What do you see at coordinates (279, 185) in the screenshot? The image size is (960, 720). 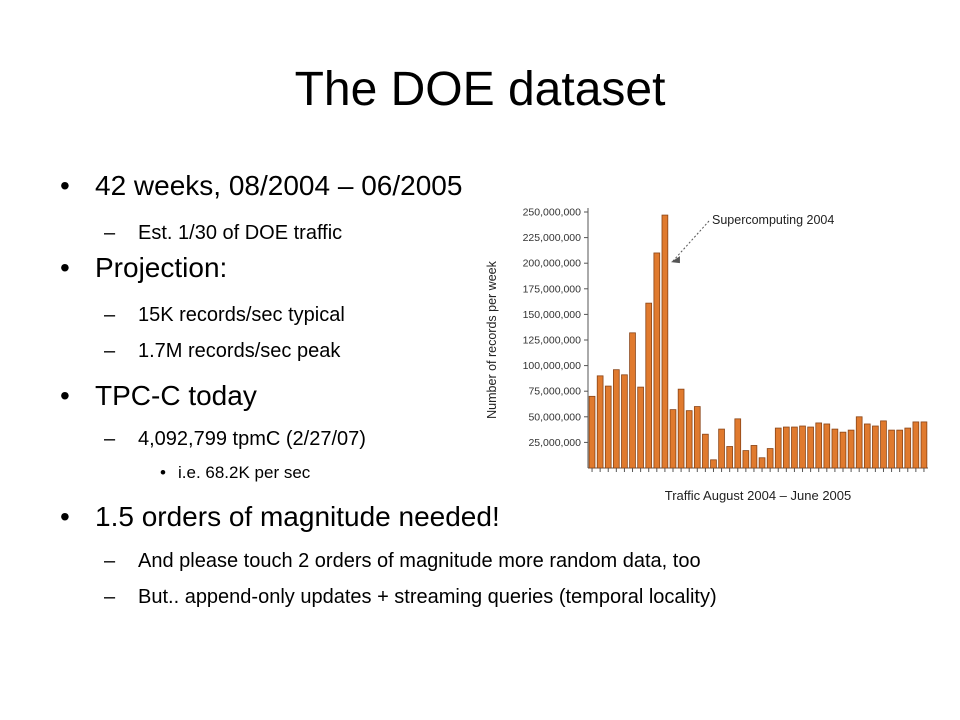 I see `bullet-text: 42 weeks, 08/2004 – 06/2005` at bounding box center [279, 185].